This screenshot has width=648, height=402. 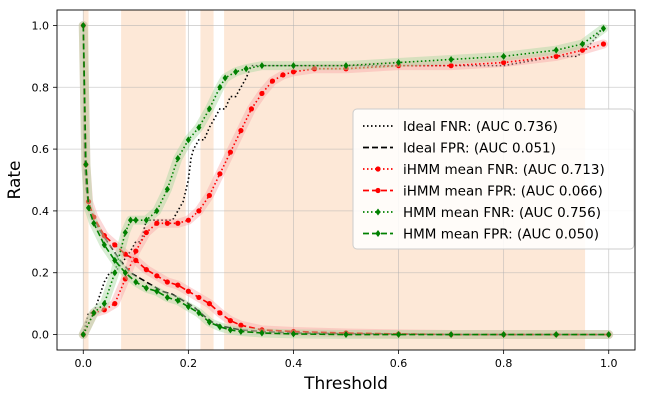 I want to click on y-tick-label-1: 0.2, so click(x=41, y=273).